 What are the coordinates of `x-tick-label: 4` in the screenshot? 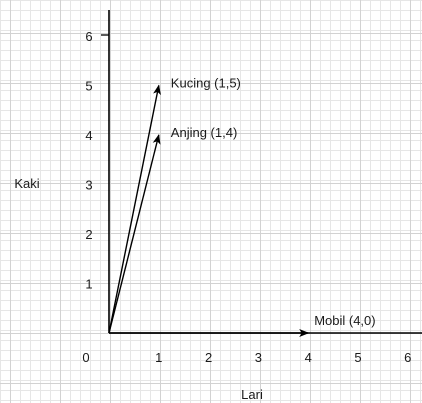 It's located at (308, 357).